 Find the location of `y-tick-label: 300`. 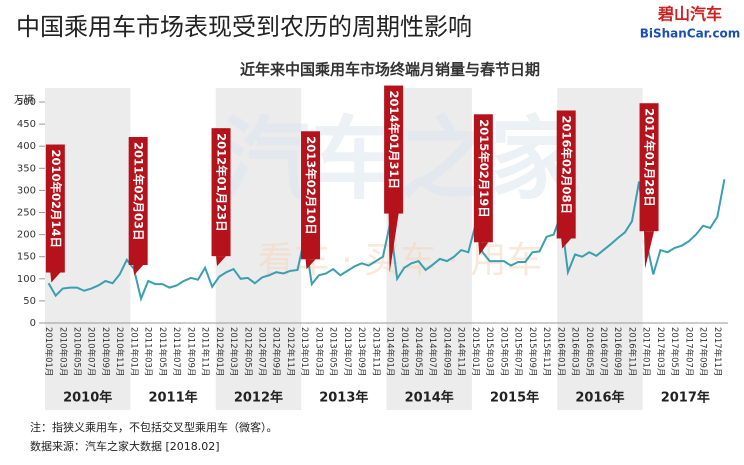

y-tick-label: 300 is located at coordinates (26, 190).